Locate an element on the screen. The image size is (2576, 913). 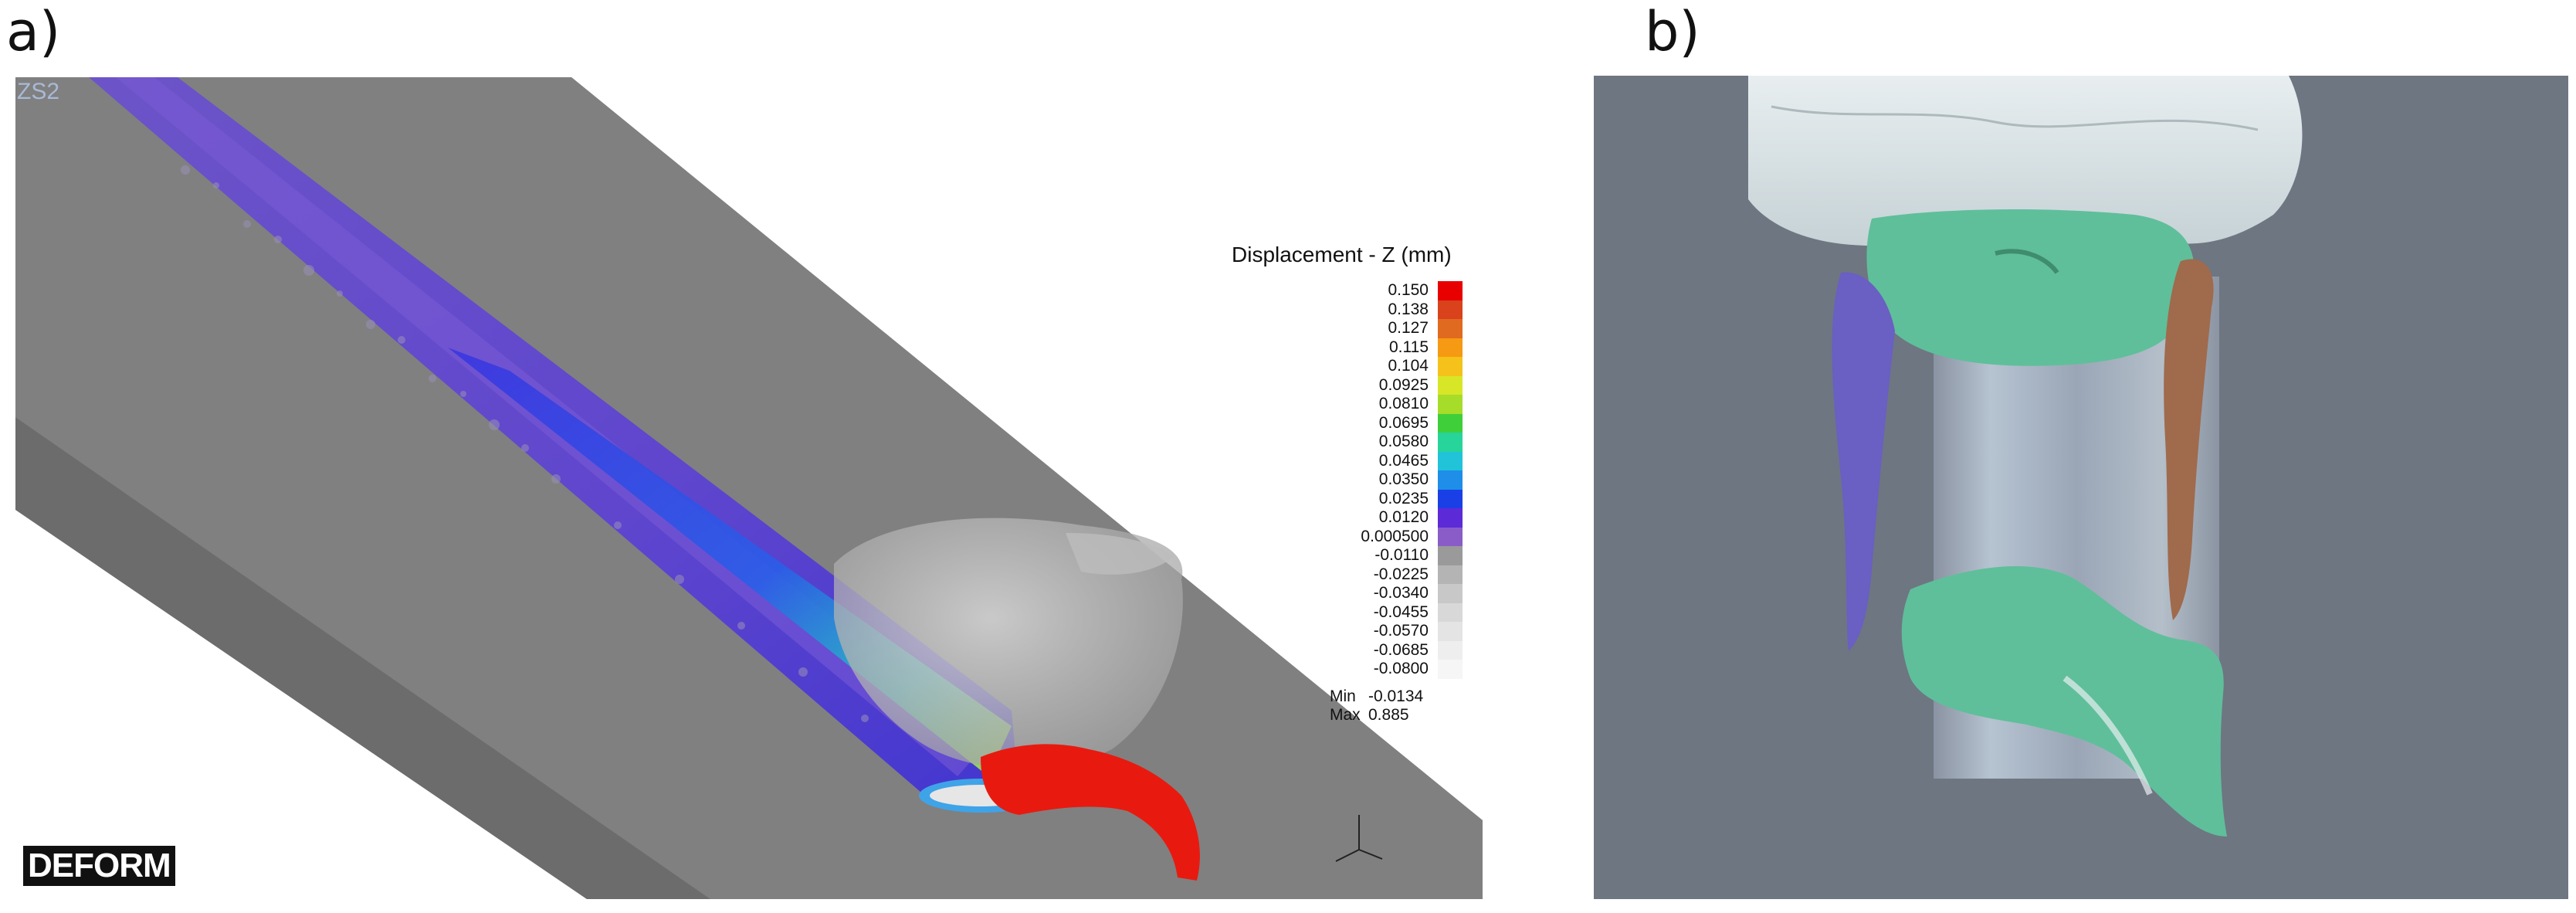
tool-shoulder is located at coordinates (1008, 643).